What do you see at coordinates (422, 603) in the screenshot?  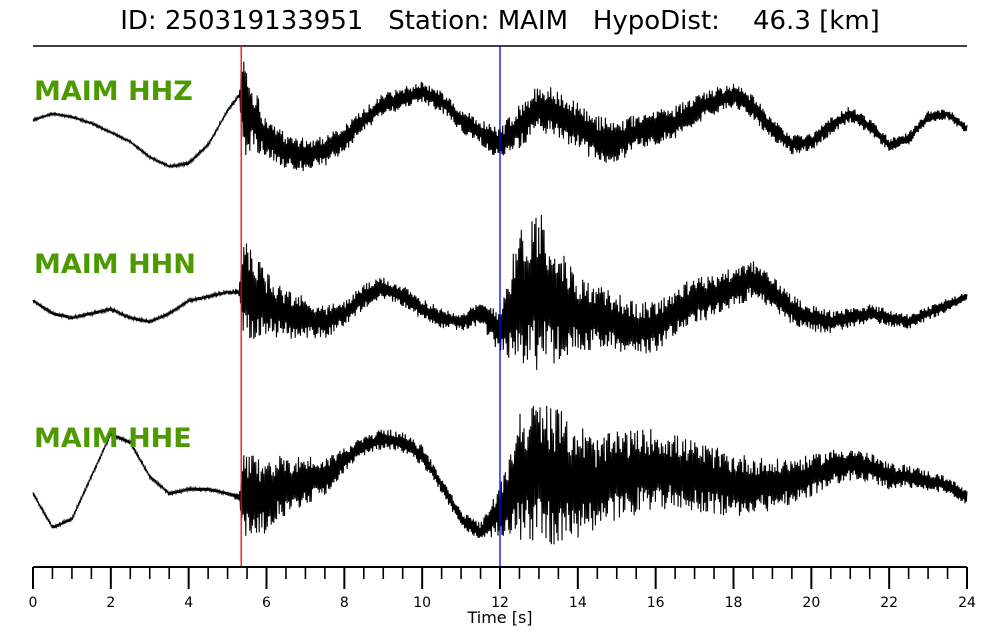 I see `x-tick-label: 10` at bounding box center [422, 603].